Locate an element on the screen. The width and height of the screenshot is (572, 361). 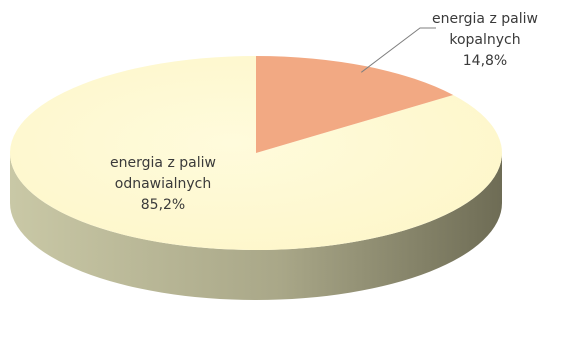
slice-label-fossil: energia z paliw kopalnych 14,8% is located at coordinates (485, 40).